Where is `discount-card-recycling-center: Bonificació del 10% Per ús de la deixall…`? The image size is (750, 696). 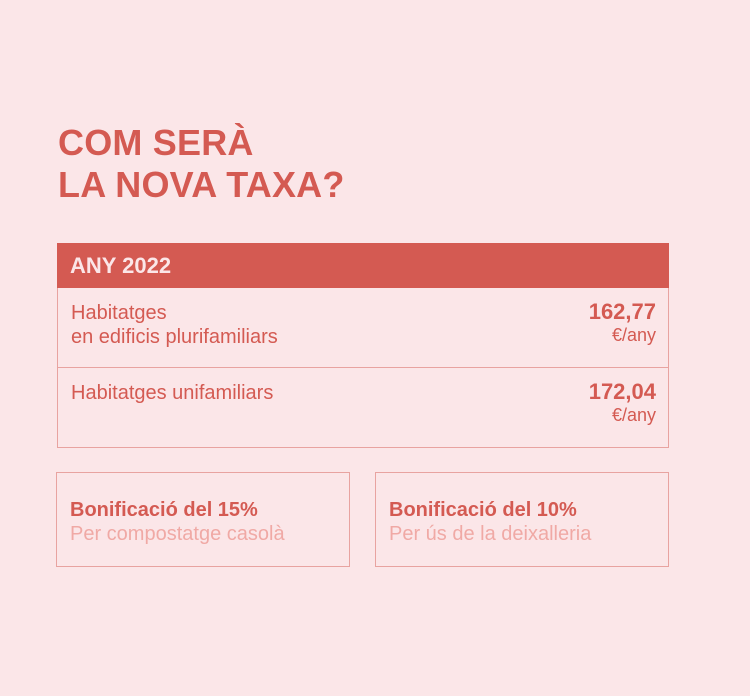
discount-card-recycling-center: Bonificació del 10% Per ús de la deixall… is located at coordinates (522, 519).